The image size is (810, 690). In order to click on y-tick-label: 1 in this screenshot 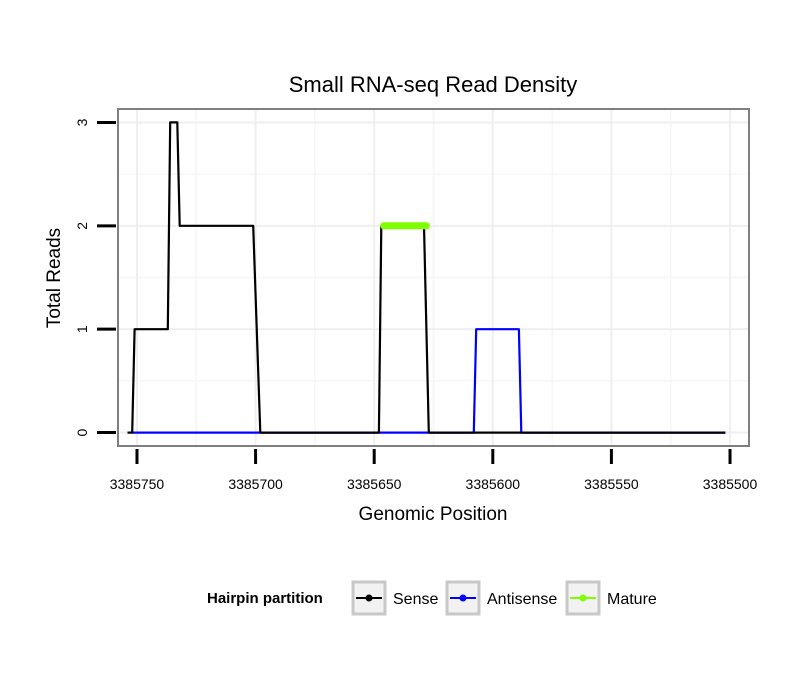, I will do `click(82, 329)`.